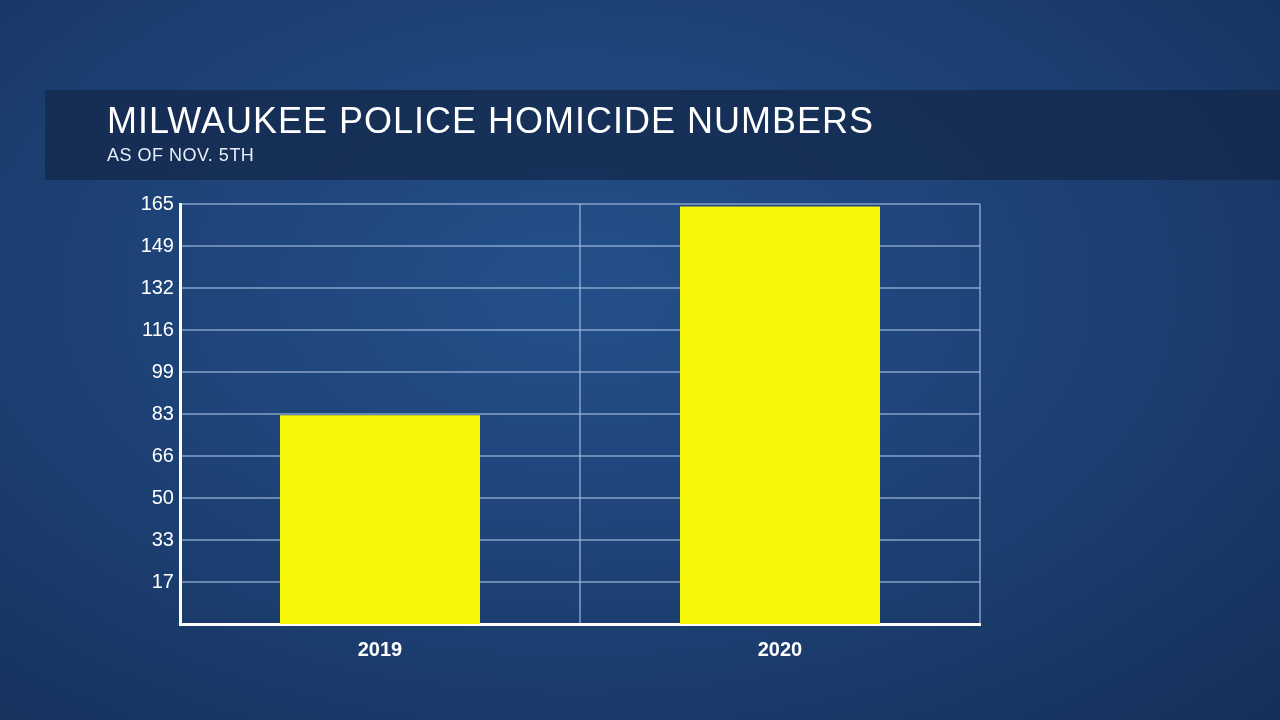 This screenshot has height=720, width=1280. I want to click on y-tick-label: 116, so click(158, 328).